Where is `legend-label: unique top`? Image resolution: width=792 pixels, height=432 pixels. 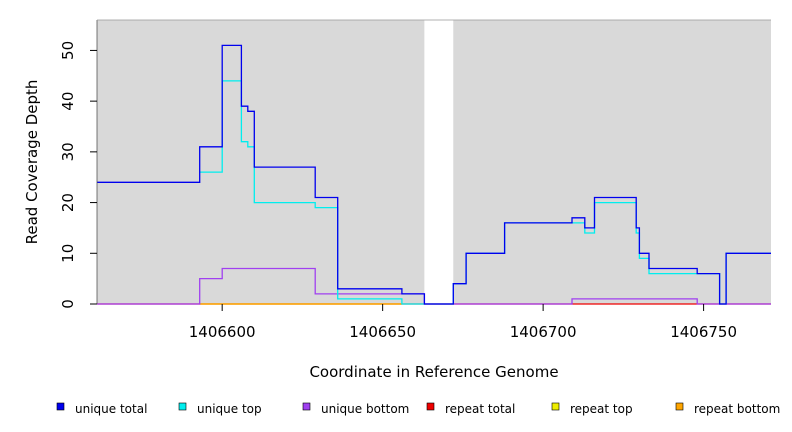 legend-label: unique top is located at coordinates (229, 409).